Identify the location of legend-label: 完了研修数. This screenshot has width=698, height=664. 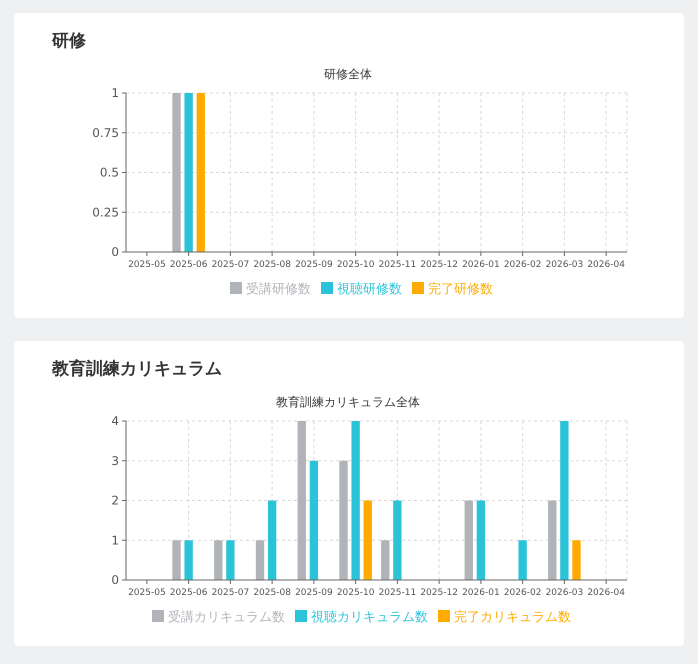
(460, 289).